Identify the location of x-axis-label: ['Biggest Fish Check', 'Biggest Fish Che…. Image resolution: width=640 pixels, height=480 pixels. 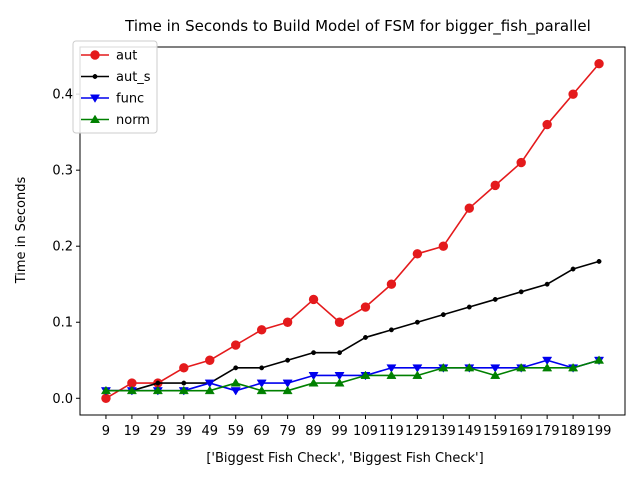
(344, 458).